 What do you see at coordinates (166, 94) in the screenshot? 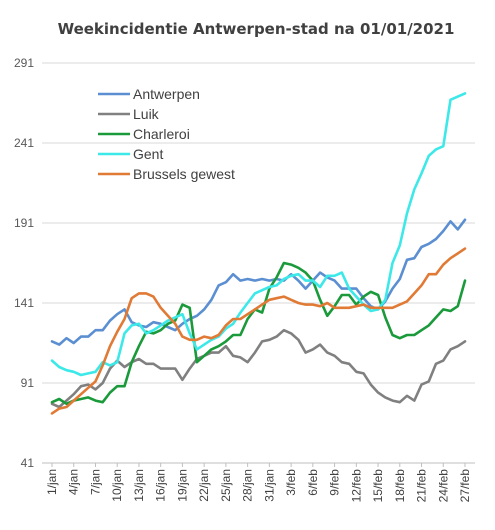
I see `legend-label-antwerpen: Antwerpen` at bounding box center [166, 94].